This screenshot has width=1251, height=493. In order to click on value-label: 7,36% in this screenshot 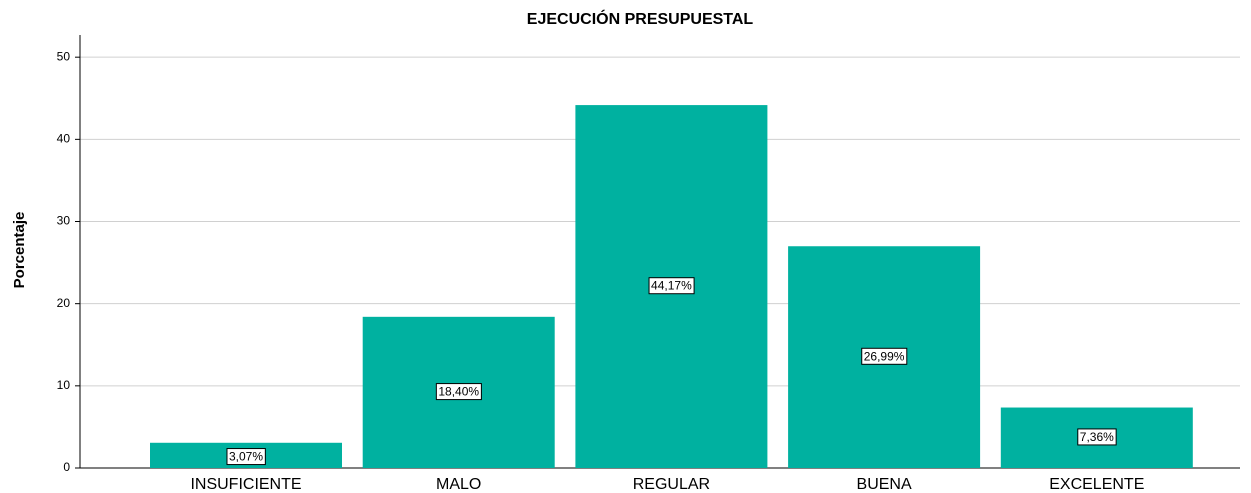, I will do `click(1097, 437)`.